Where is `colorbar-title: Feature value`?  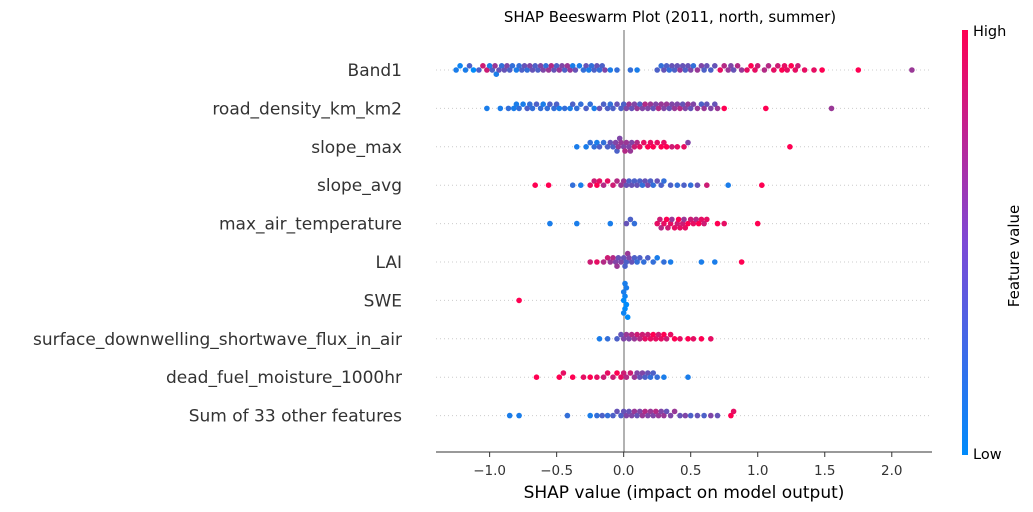
colorbar-title: Feature value is located at coordinates (1014, 256).